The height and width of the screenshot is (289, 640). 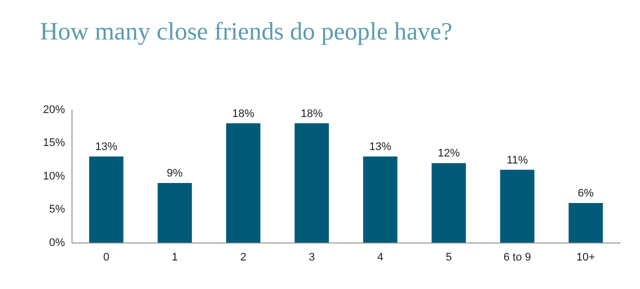 What do you see at coordinates (449, 154) in the screenshot?
I see `data-label: 12%` at bounding box center [449, 154].